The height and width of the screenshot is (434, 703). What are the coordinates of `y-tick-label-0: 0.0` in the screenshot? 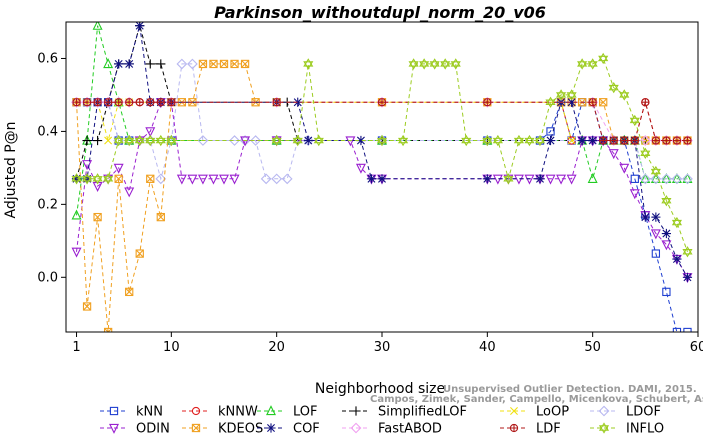 It's located at (47, 277).